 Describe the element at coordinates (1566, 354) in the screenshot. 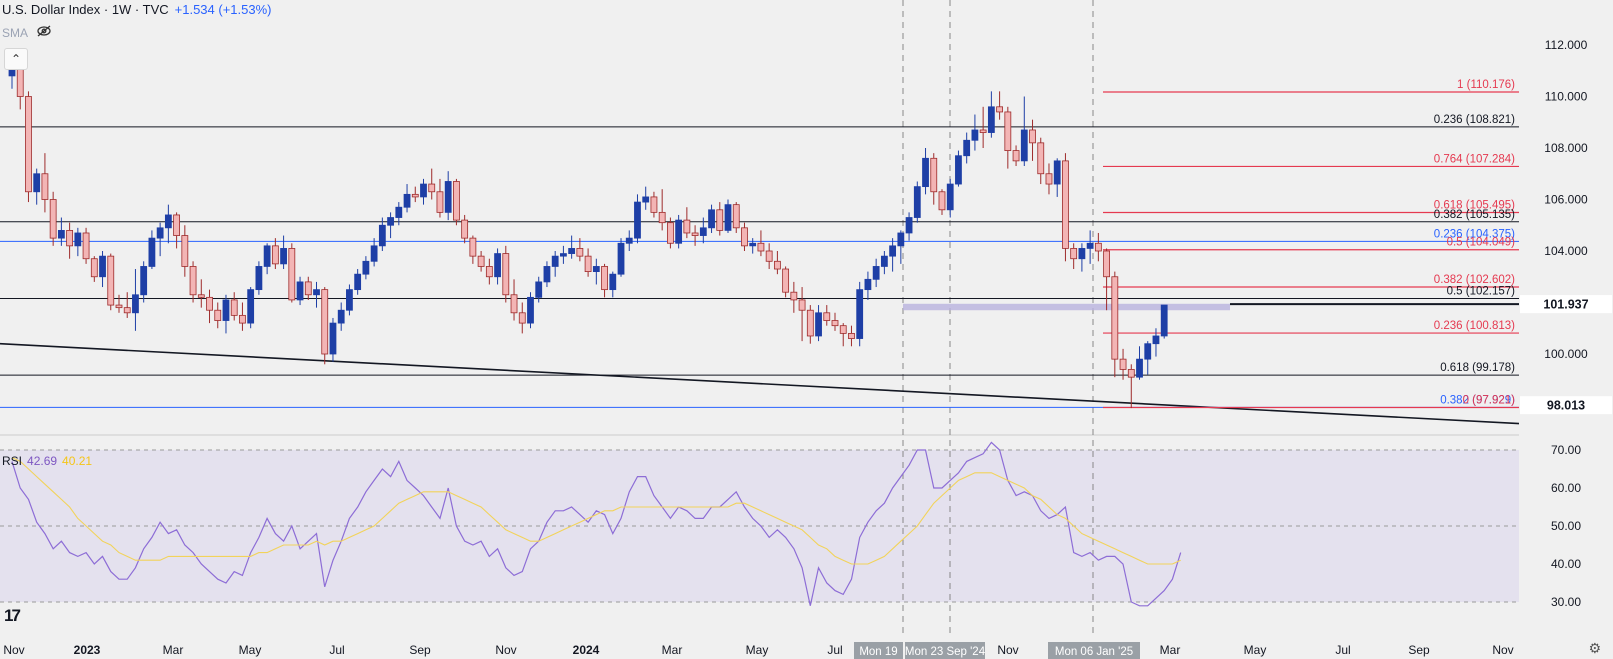

I see `price-axis-label: 100.000` at that location.